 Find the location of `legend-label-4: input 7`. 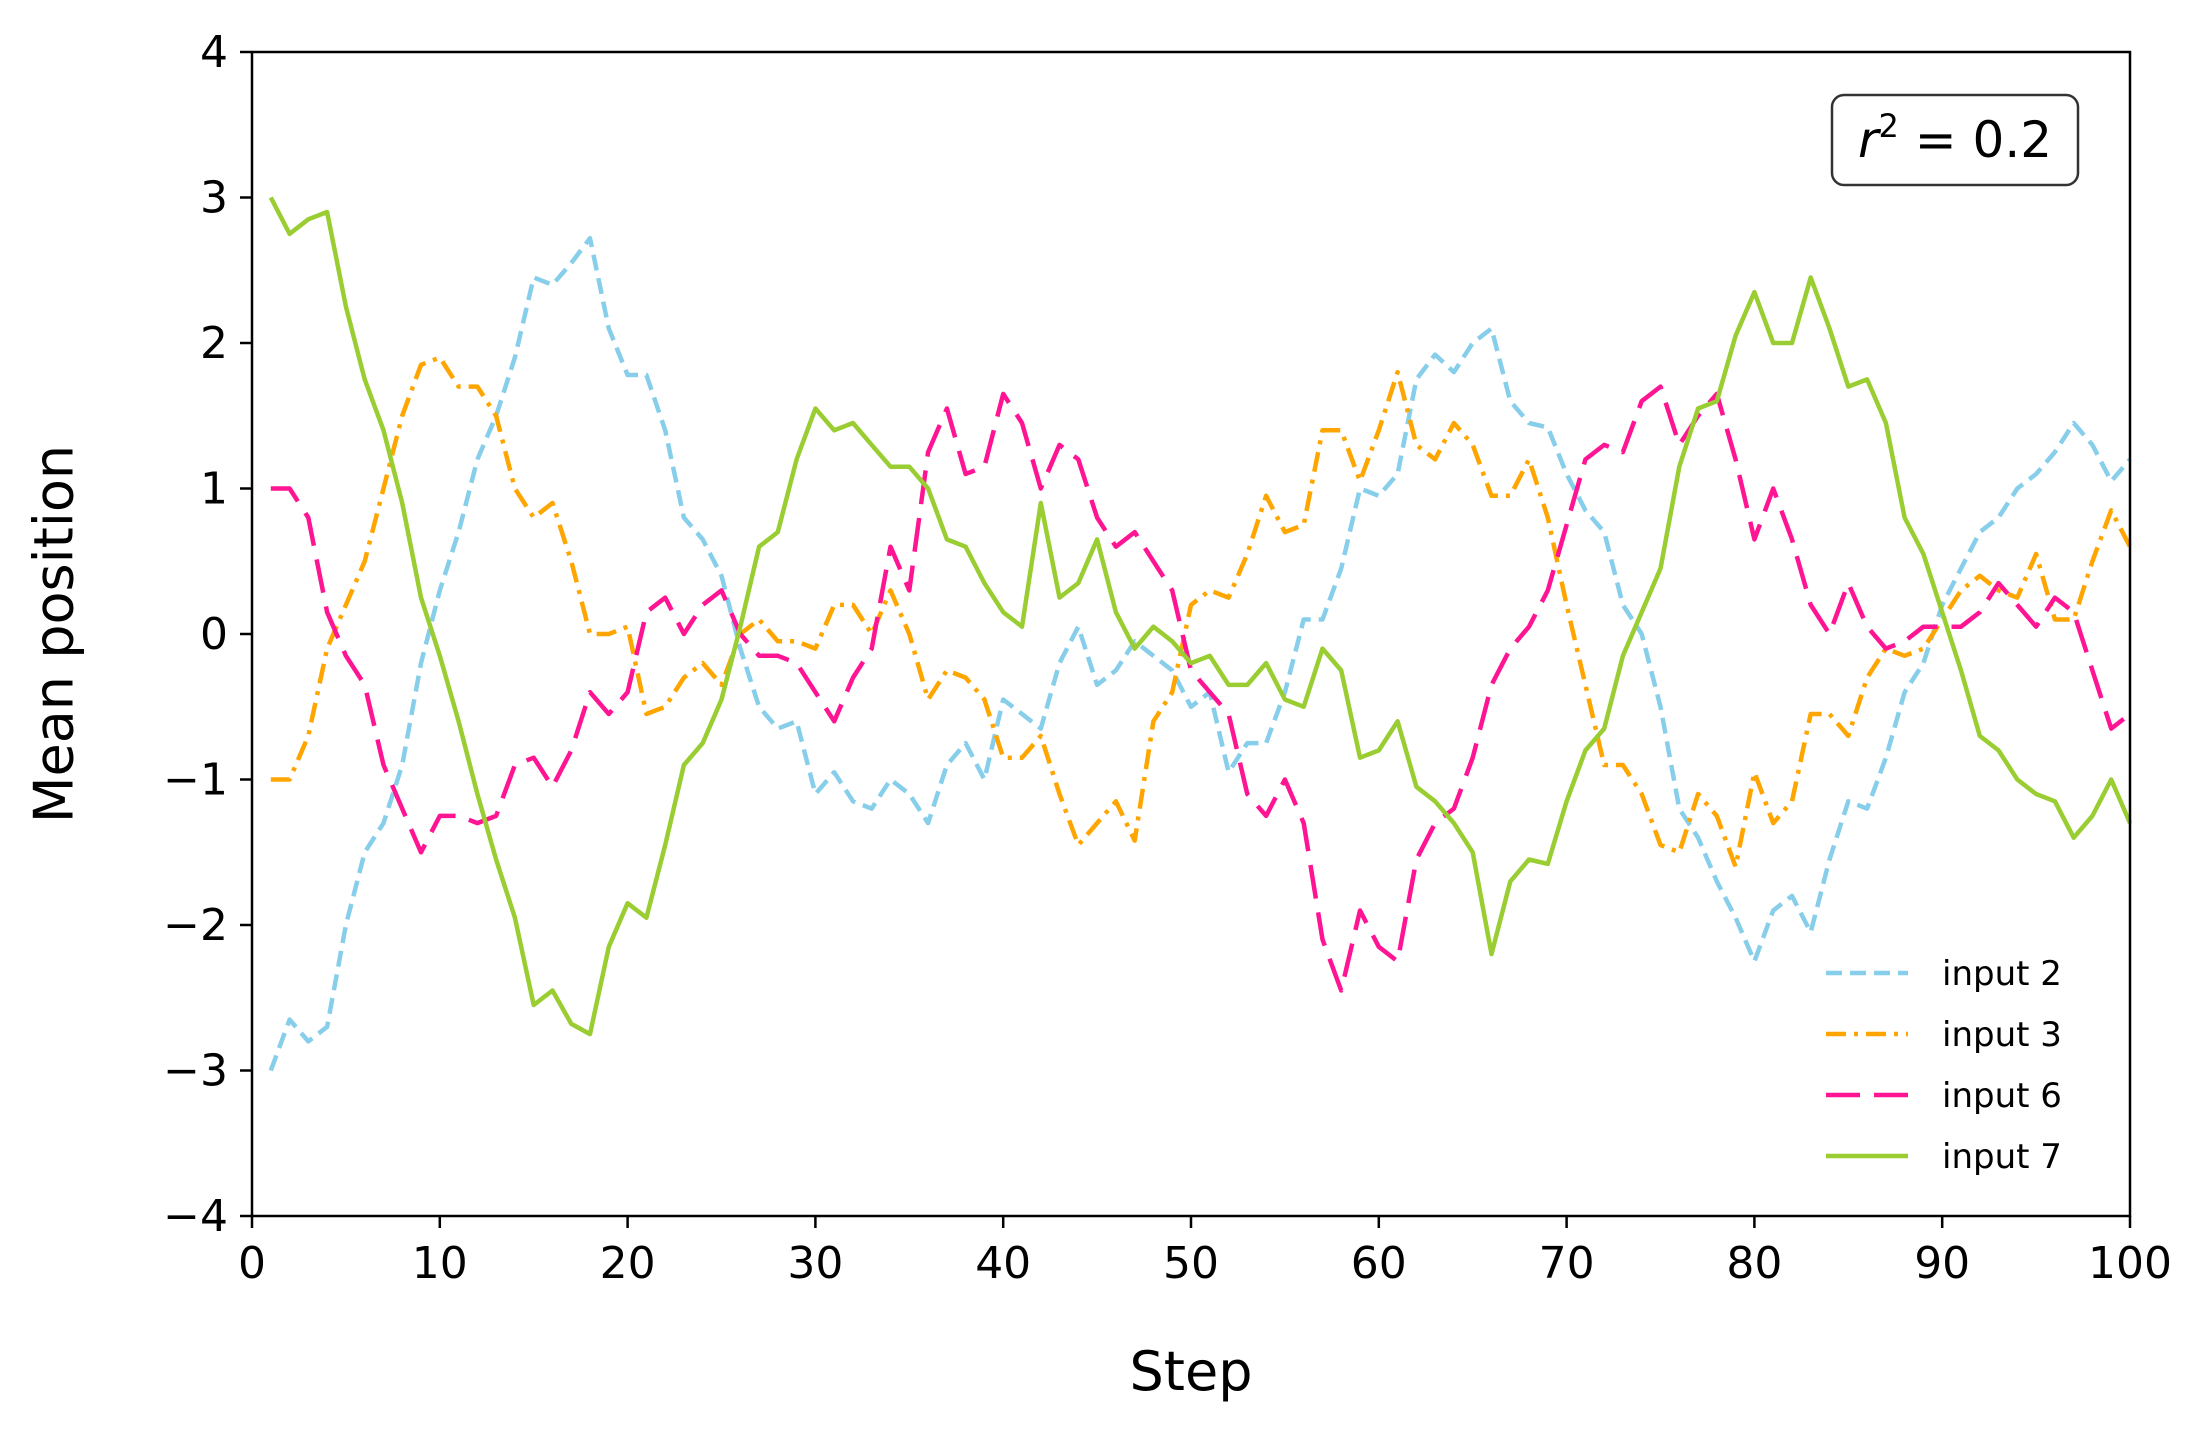

legend-label-4: input 7 is located at coordinates (2002, 1157).